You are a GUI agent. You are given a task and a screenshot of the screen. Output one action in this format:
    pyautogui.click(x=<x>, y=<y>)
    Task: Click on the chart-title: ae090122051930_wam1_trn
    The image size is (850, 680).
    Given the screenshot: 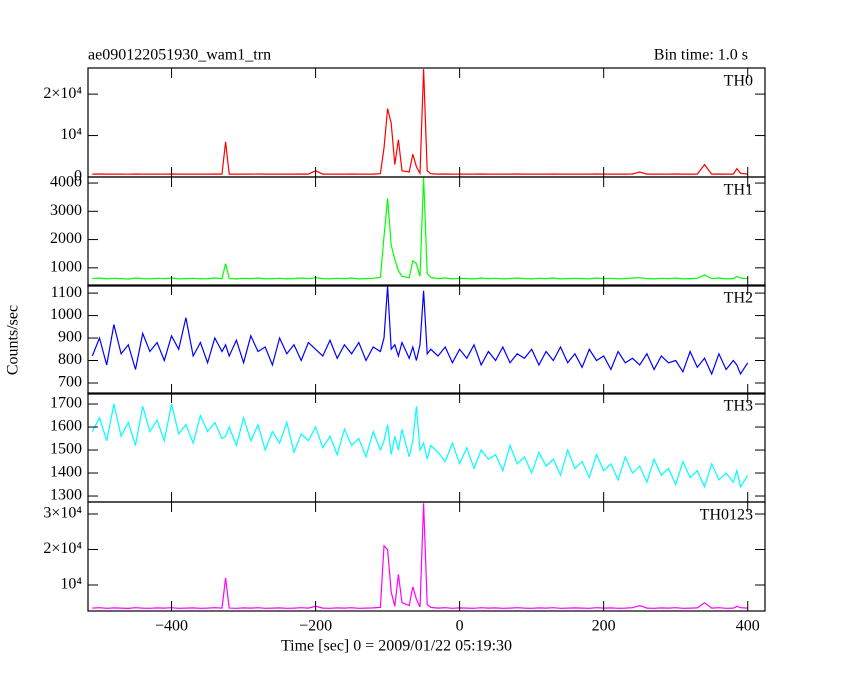 What is the action you would take?
    pyautogui.click(x=179, y=55)
    